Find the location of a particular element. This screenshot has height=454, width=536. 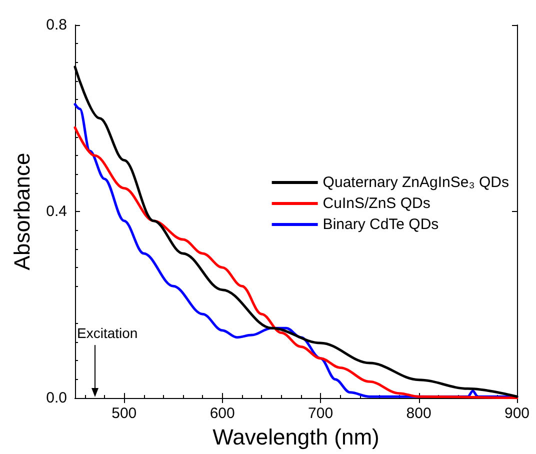

x-tick-label: 900 is located at coordinates (517, 413).